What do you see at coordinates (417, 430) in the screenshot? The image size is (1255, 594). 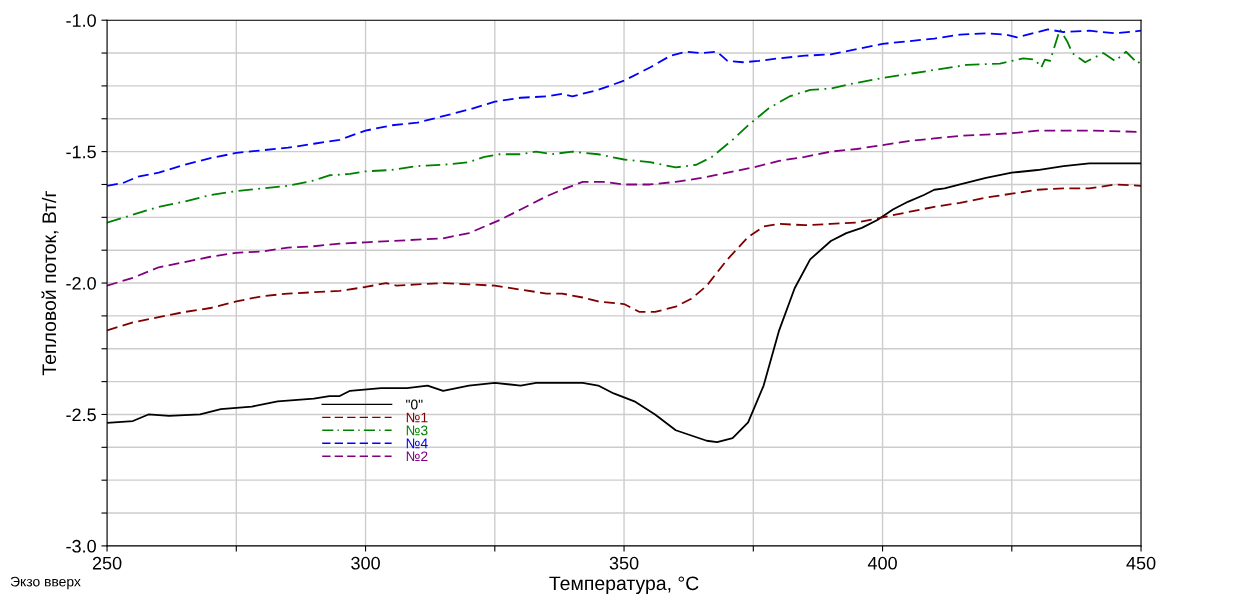 I see `legend-label: №3` at bounding box center [417, 430].